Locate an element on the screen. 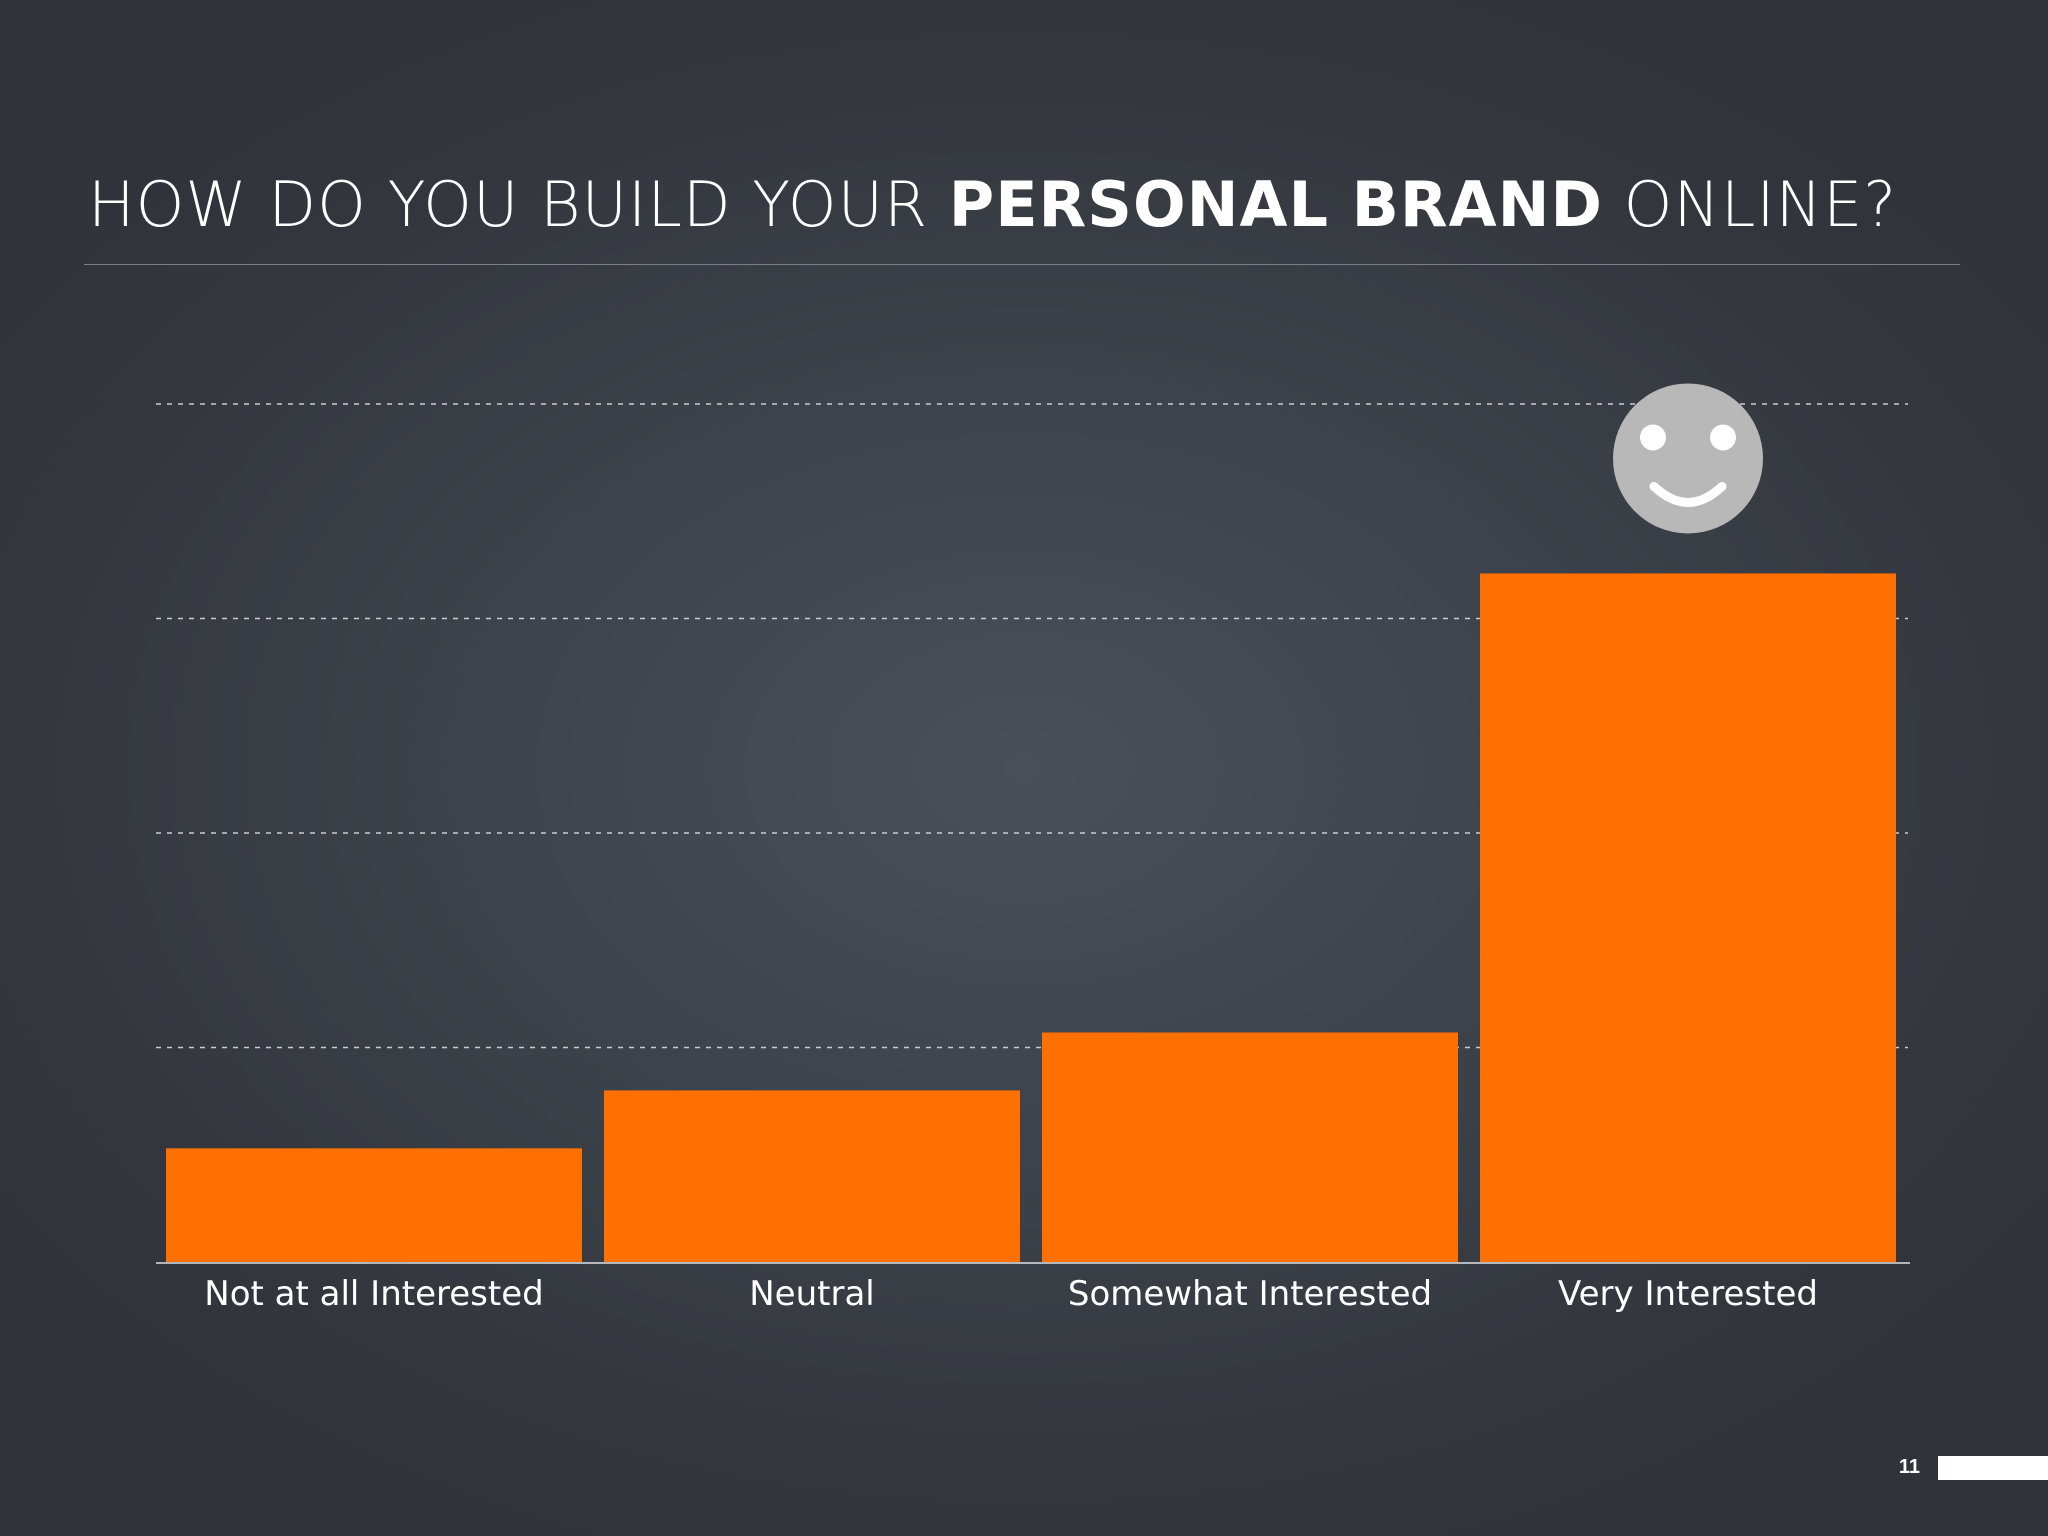 Image resolution: width=2048 pixels, height=1536 pixels. smiley-face-icon is located at coordinates (1688, 458).